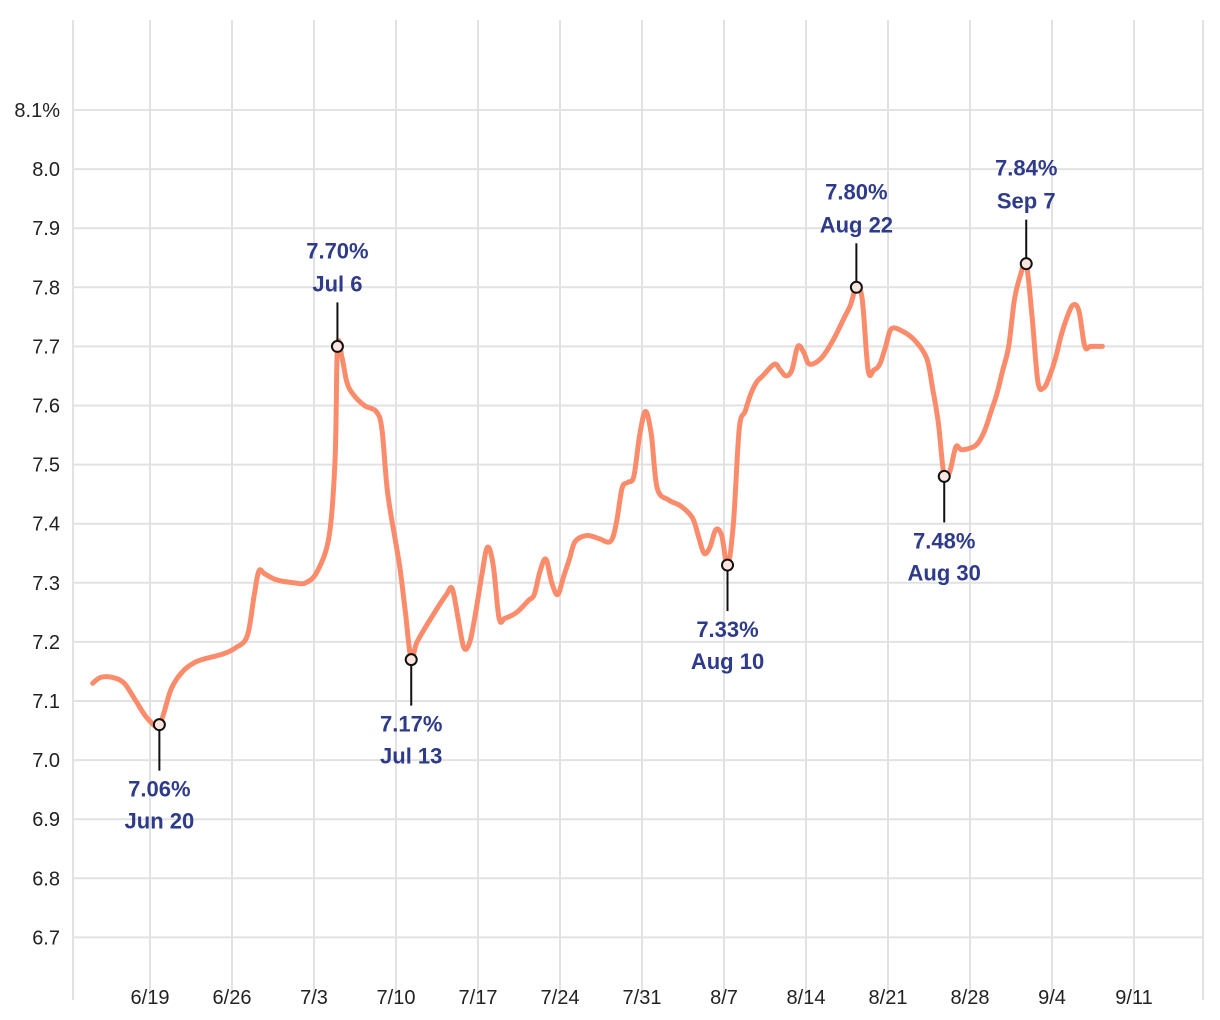 The image size is (1220, 1020). I want to click on y-tick-label: 6.7, so click(46, 938).